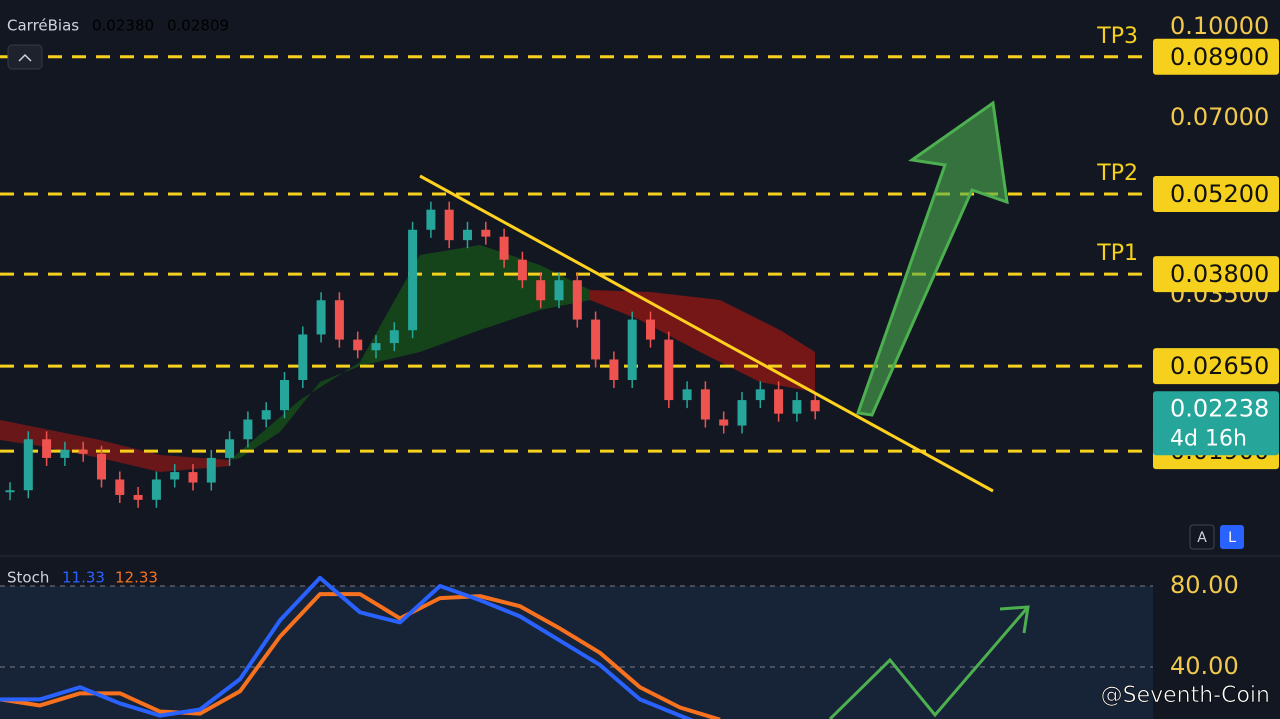 This screenshot has width=1280, height=719. I want to click on price-axis-label: 0.10000, so click(1219, 26).